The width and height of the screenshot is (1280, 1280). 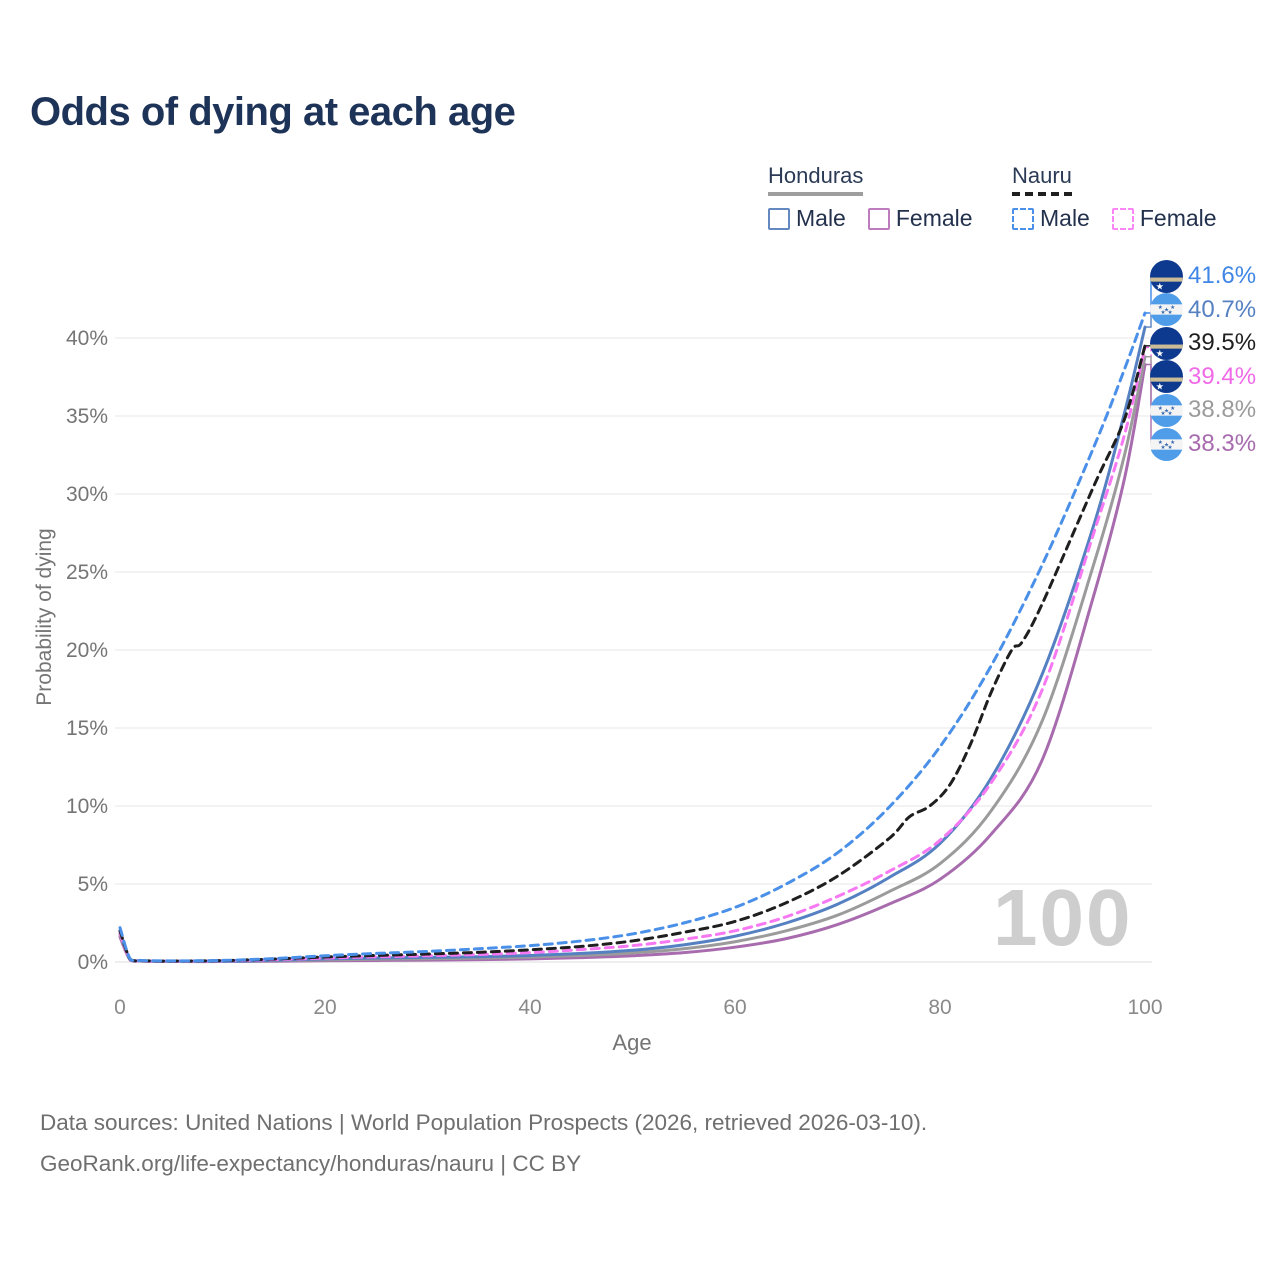 What do you see at coordinates (120, 1007) in the screenshot?
I see `x-tick-label: 0` at bounding box center [120, 1007].